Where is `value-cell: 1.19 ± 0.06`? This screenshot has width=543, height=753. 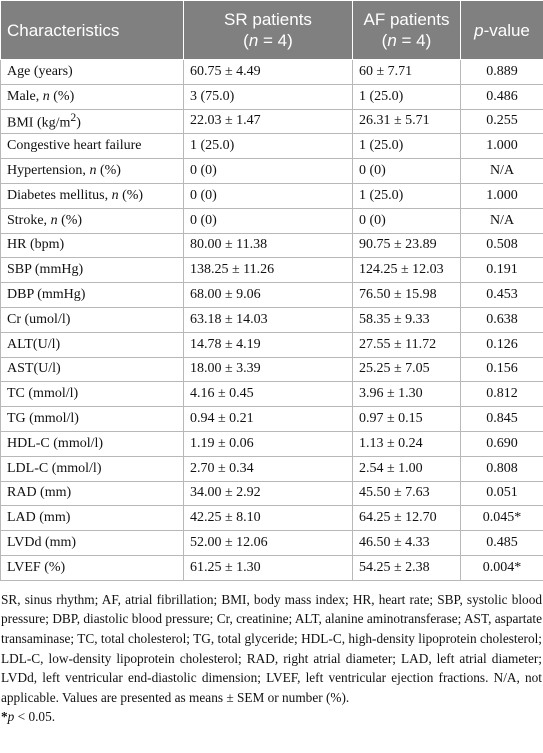 value-cell: 1.19 ± 0.06 is located at coordinates (268, 443).